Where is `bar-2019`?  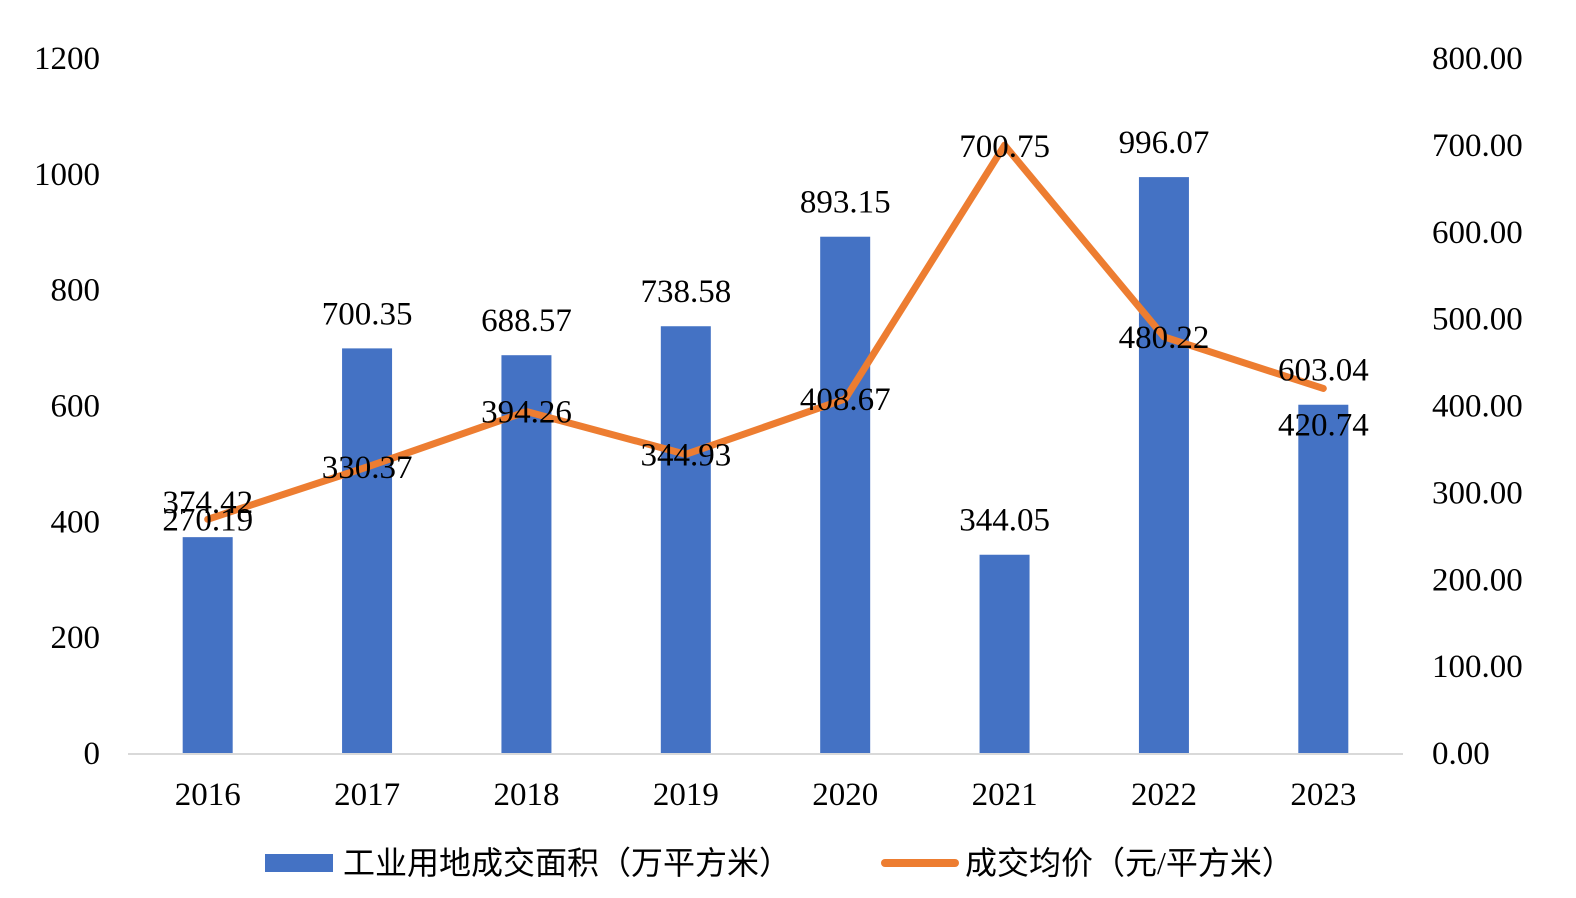
bar-2019 is located at coordinates (685, 540).